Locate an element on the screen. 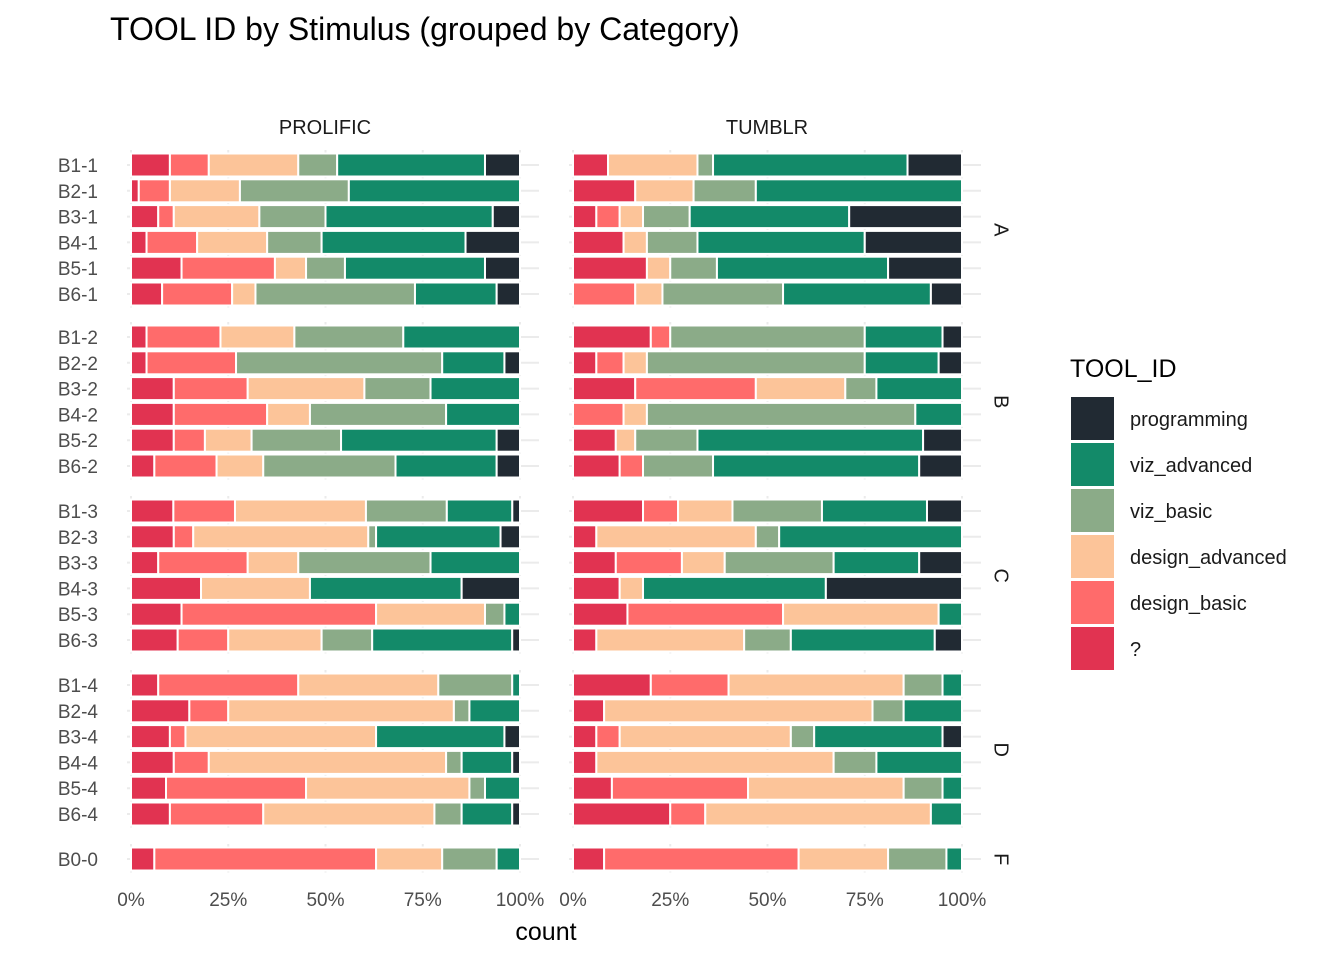 This screenshot has width=1344, height=960. panel-tumblr-c is located at coordinates (775, 575).